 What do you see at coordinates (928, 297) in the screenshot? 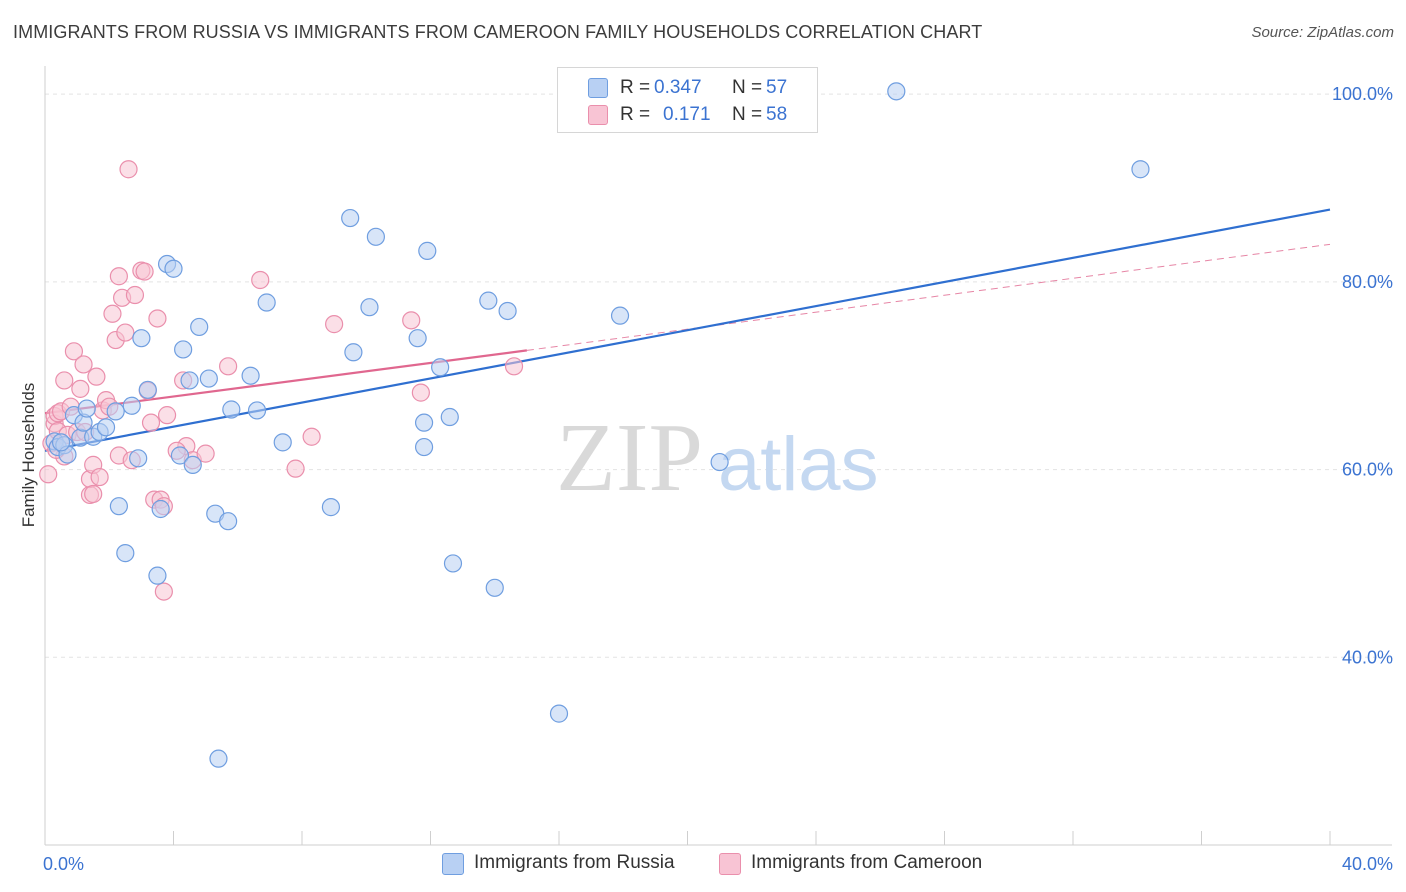
I see `trend-line-cameroon-extended` at bounding box center [928, 297].